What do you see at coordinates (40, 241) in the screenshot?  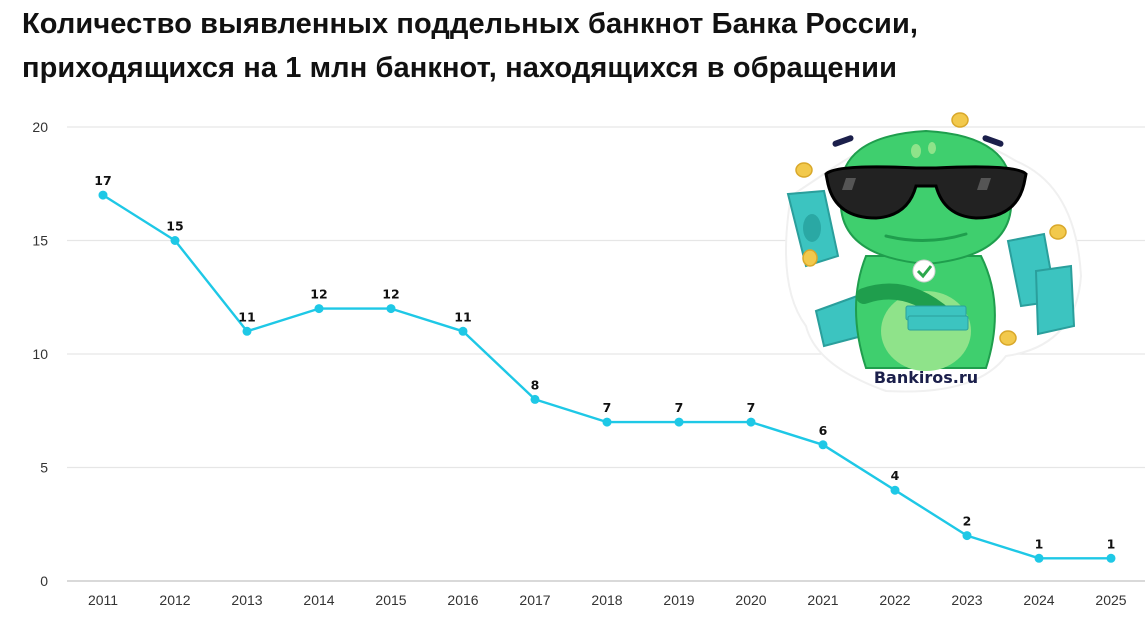 I see `y-tick-label: 15` at bounding box center [40, 241].